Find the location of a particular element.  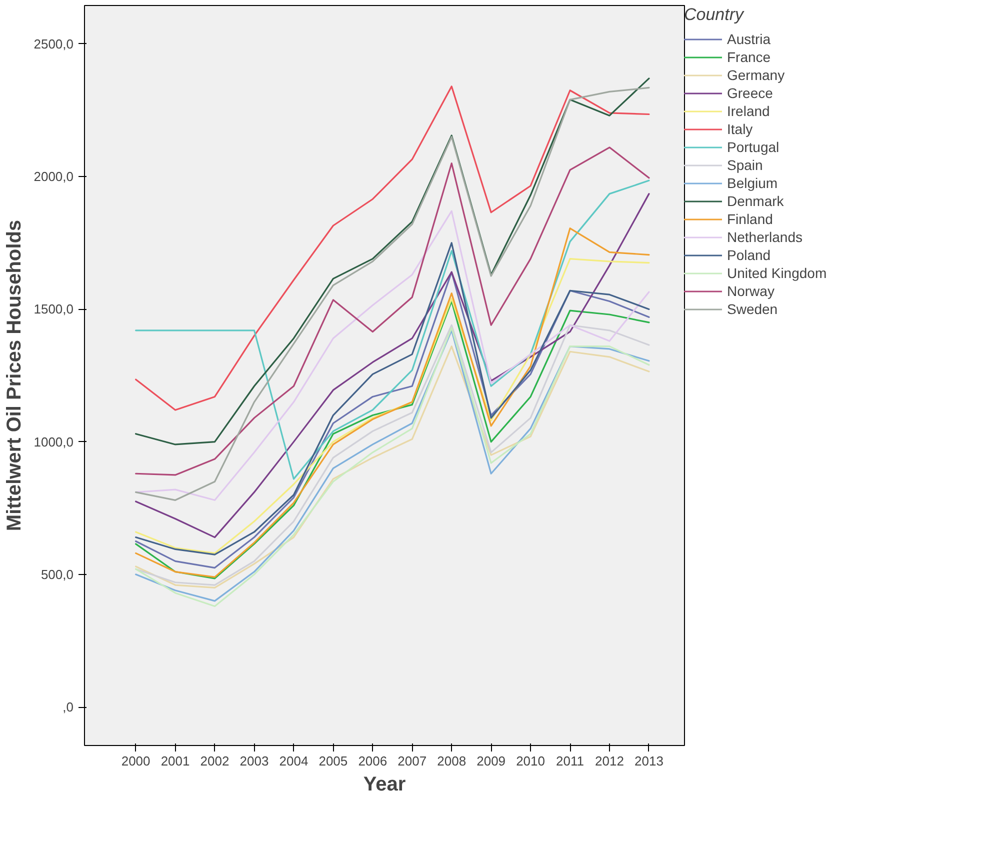

y-tick-label: 1500,0 is located at coordinates (54, 309).